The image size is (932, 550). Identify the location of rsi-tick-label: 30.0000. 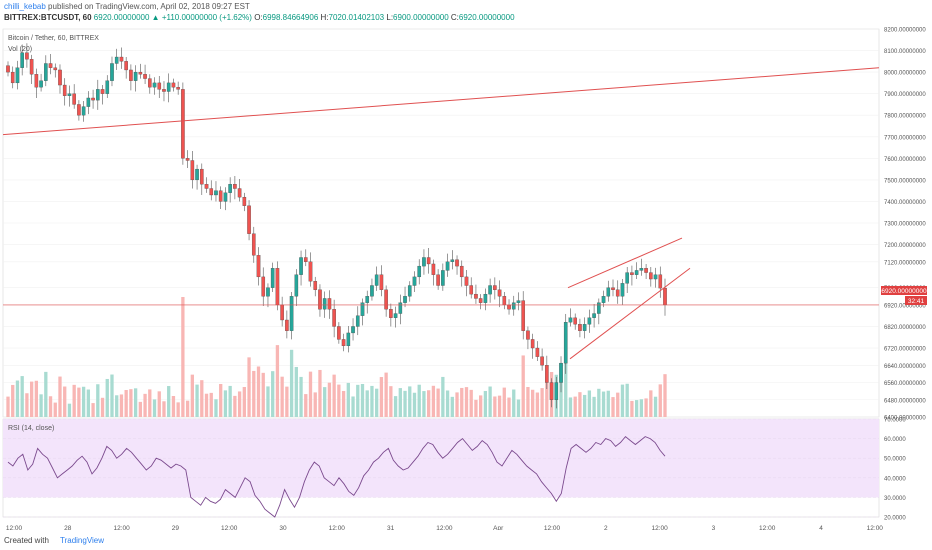
(895, 499).